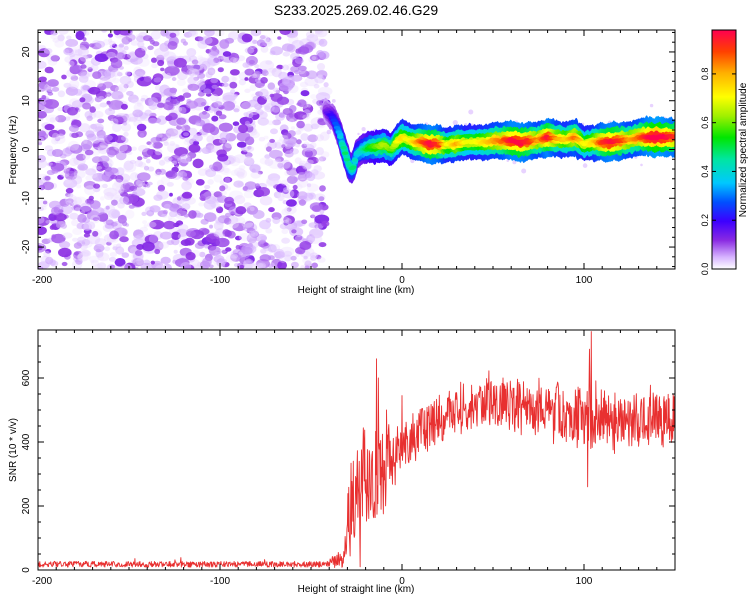 The image size is (750, 600). Describe the element at coordinates (42, 581) in the screenshot. I see `snr-xtick-label: -200` at that location.